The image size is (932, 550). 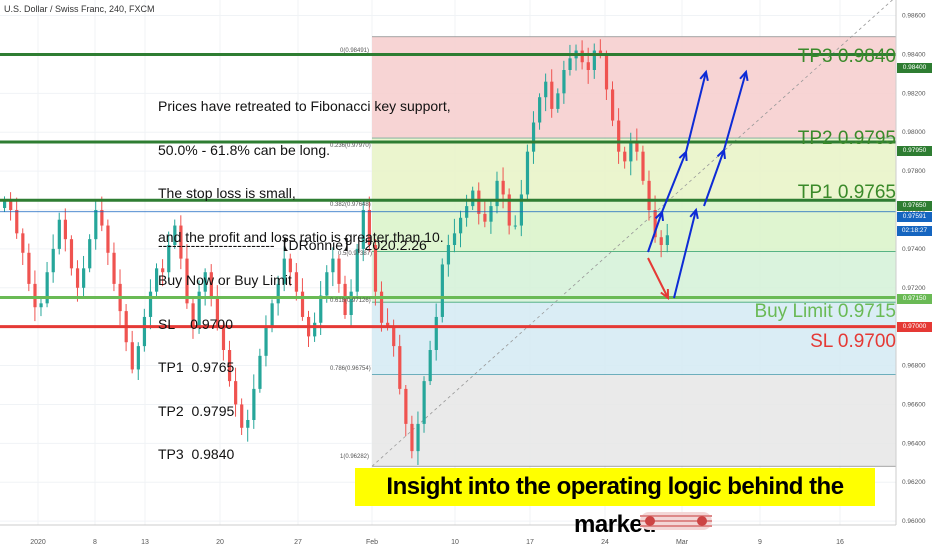 What do you see at coordinates (79, 9) in the screenshot?
I see `chart-title: U.S. Dollar / Swiss Franc, 240, FXCM` at bounding box center [79, 9].